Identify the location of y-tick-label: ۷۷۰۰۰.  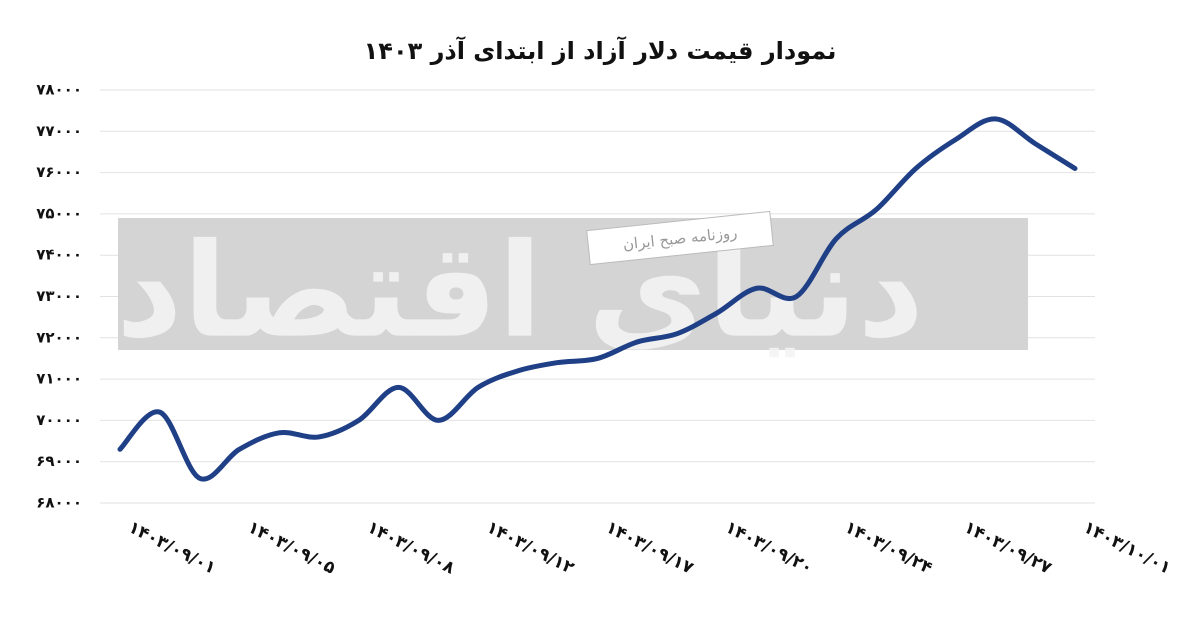
(59, 131).